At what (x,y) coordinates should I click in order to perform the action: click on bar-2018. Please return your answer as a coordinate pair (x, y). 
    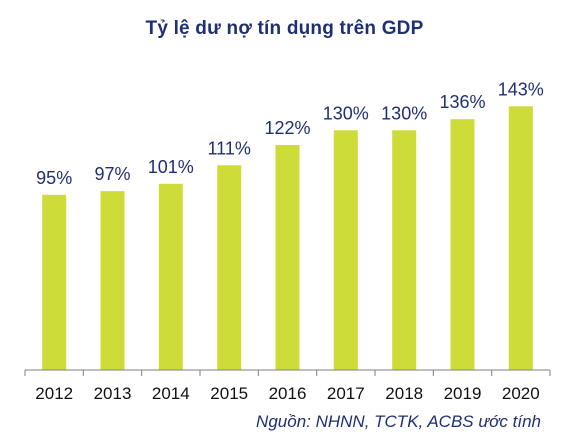
    Looking at the image, I should click on (404, 250).